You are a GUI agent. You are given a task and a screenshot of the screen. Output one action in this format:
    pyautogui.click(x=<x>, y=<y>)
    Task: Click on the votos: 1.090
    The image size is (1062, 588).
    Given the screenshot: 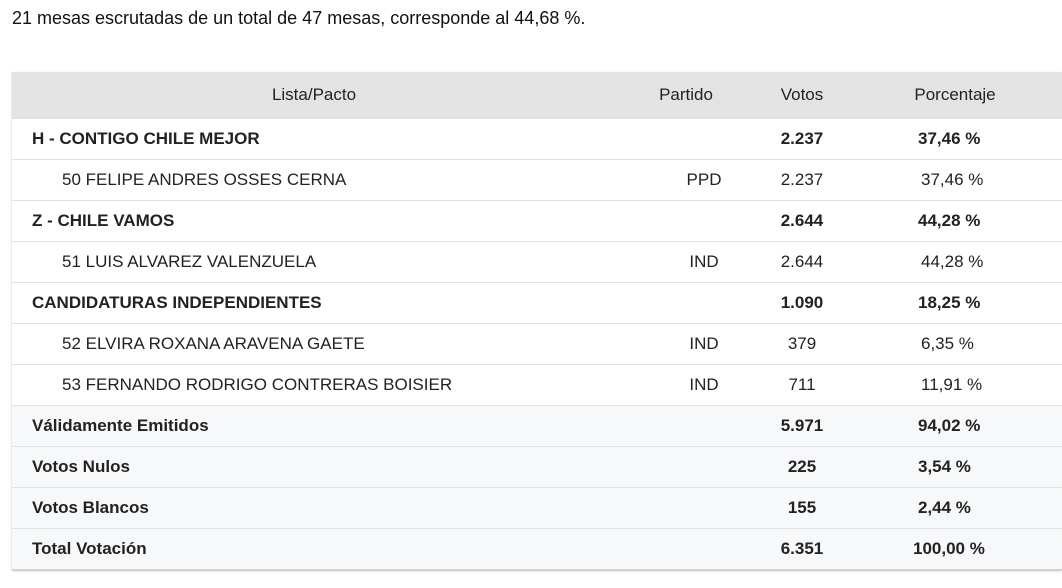 What is the action you would take?
    pyautogui.click(x=802, y=302)
    